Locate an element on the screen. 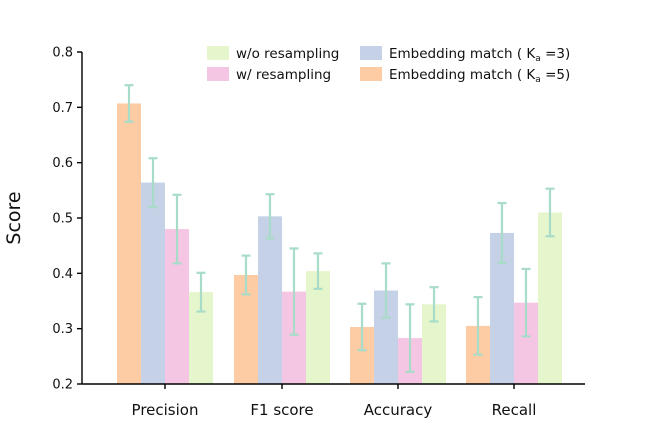  y-tick-label: 0.3 is located at coordinates (62, 329).